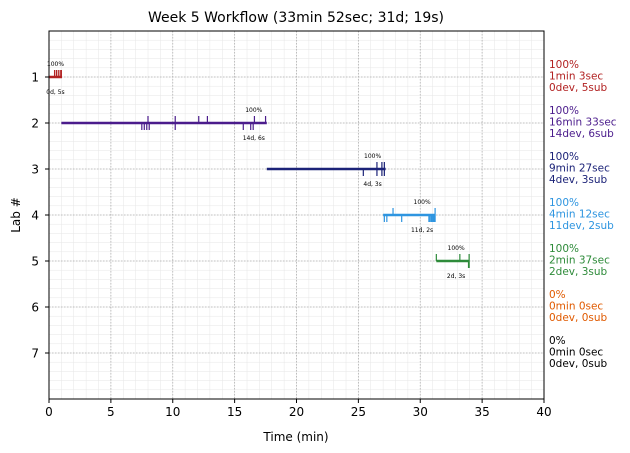  Describe the element at coordinates (578, 180) in the screenshot. I see `summary-line: 4dev, 3sub` at that location.